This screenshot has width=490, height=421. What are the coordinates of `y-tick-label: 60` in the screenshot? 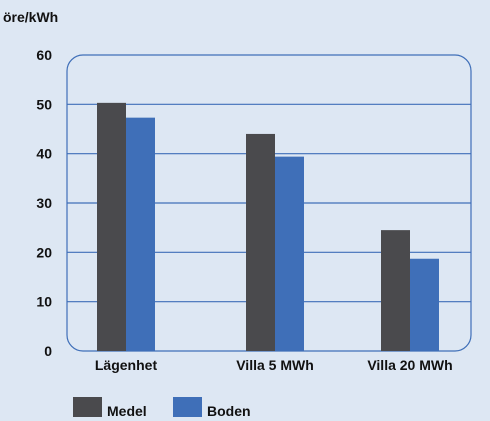 It's located at (44, 55).